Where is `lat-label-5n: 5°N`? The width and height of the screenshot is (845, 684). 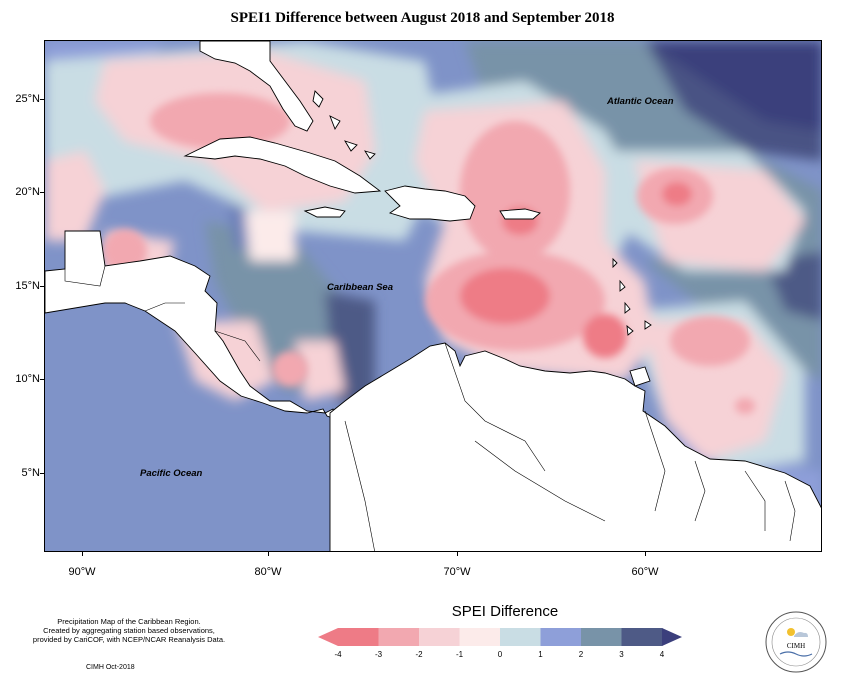
lat-label-5n: 5°N is located at coordinates (30, 473).